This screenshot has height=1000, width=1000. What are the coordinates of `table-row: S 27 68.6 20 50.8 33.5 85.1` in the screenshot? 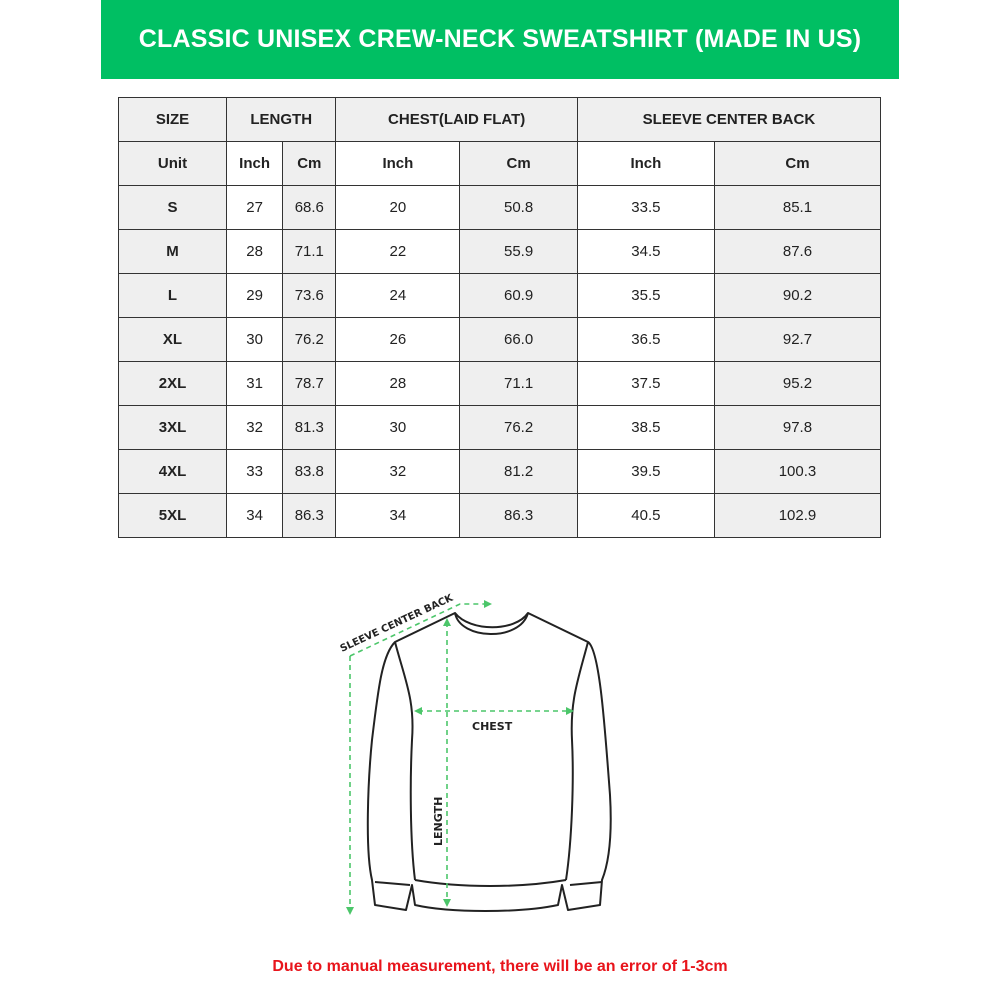 It's located at (500, 207).